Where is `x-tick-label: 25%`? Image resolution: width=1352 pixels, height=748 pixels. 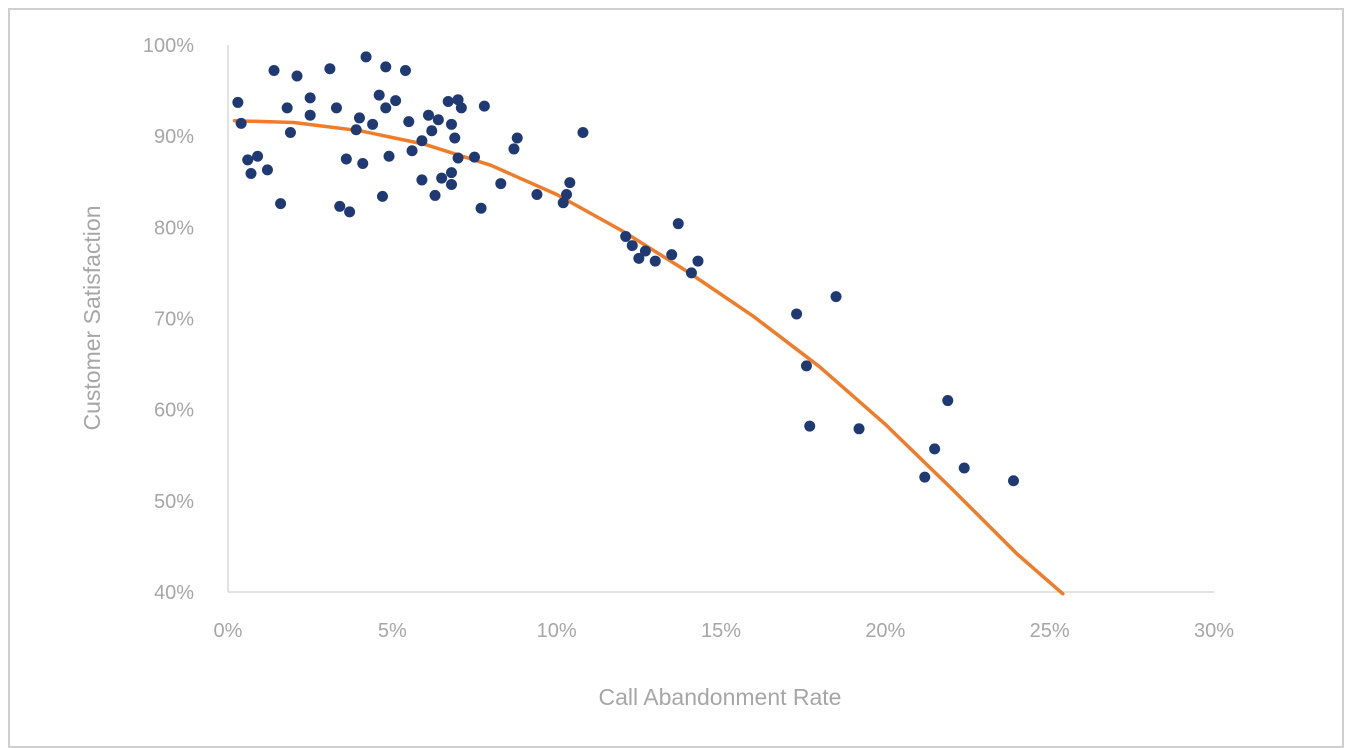
x-tick-label: 25% is located at coordinates (1050, 631).